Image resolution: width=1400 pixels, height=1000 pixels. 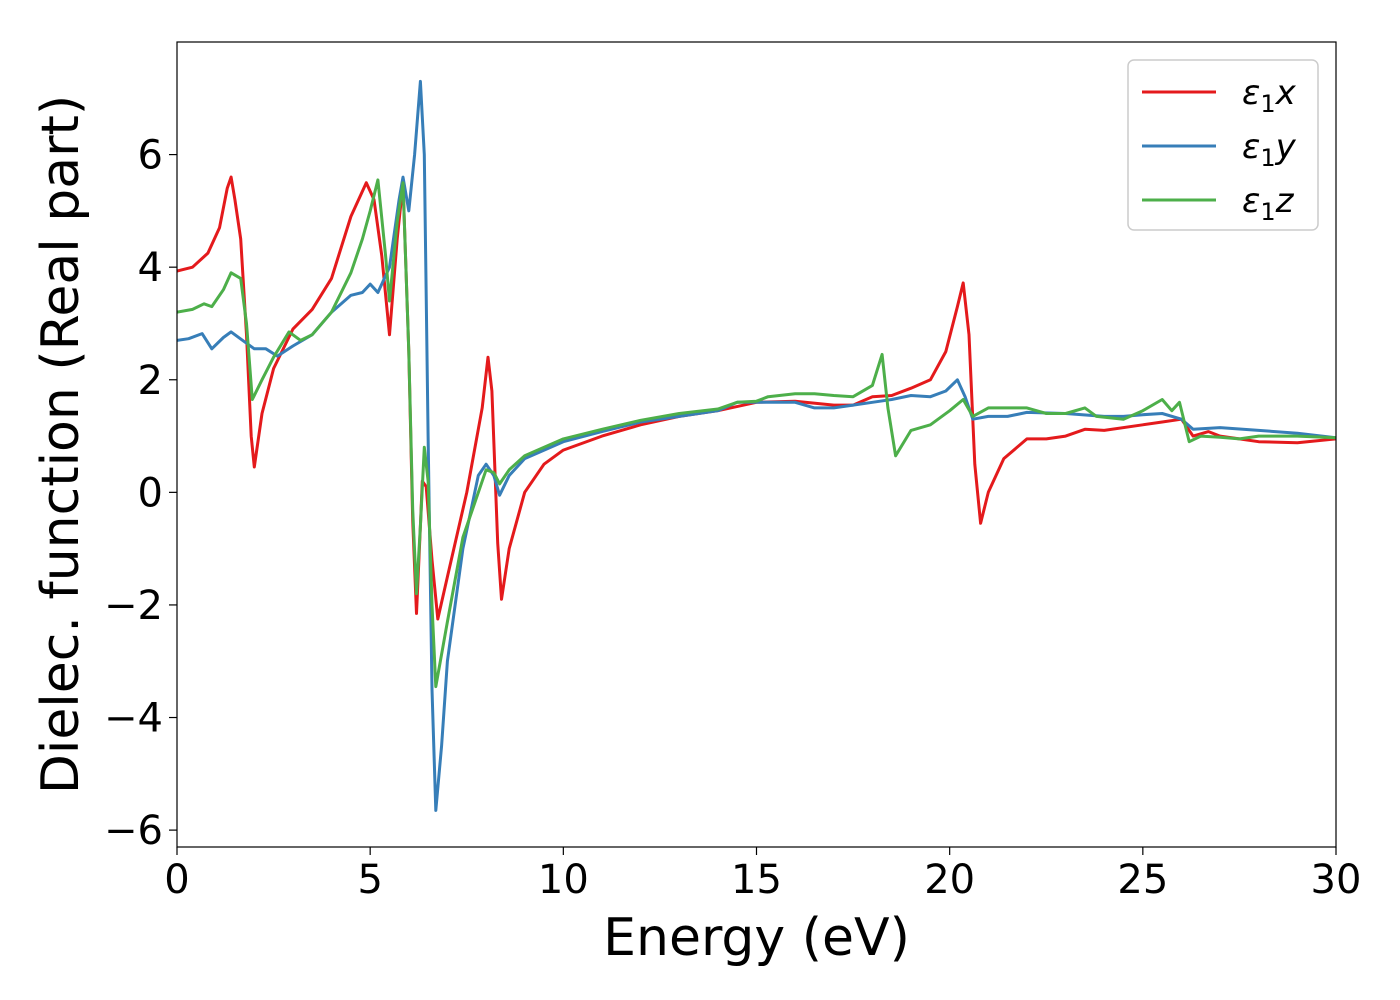 What do you see at coordinates (1218, 203) in the screenshot?
I see `legend-item-z: ε1z` at bounding box center [1218, 203].